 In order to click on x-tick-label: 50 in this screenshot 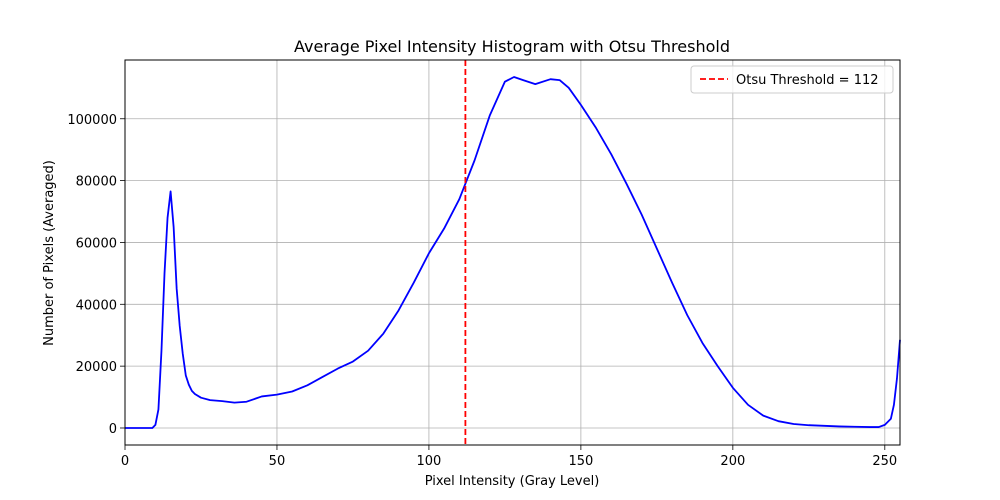, I will do `click(277, 461)`.